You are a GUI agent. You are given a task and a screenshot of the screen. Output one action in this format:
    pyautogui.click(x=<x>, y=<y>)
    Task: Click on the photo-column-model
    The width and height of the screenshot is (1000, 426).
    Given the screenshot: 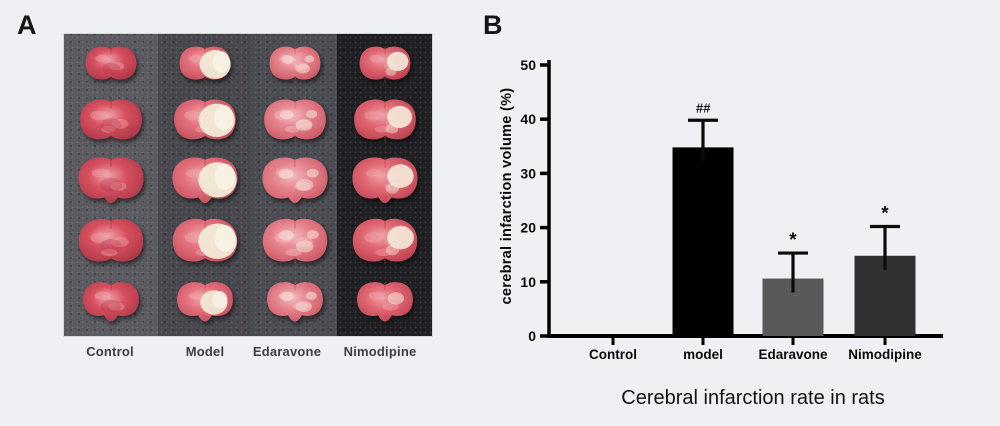 What is the action you would take?
    pyautogui.click(x=205, y=185)
    